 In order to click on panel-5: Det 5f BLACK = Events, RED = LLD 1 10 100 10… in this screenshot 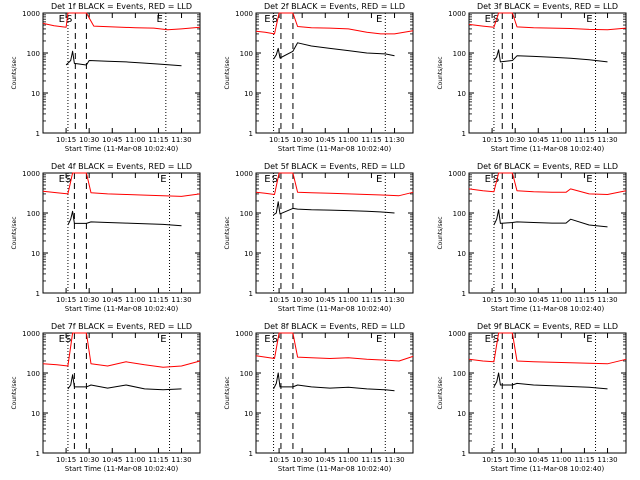, I will do `click(319, 237)`.